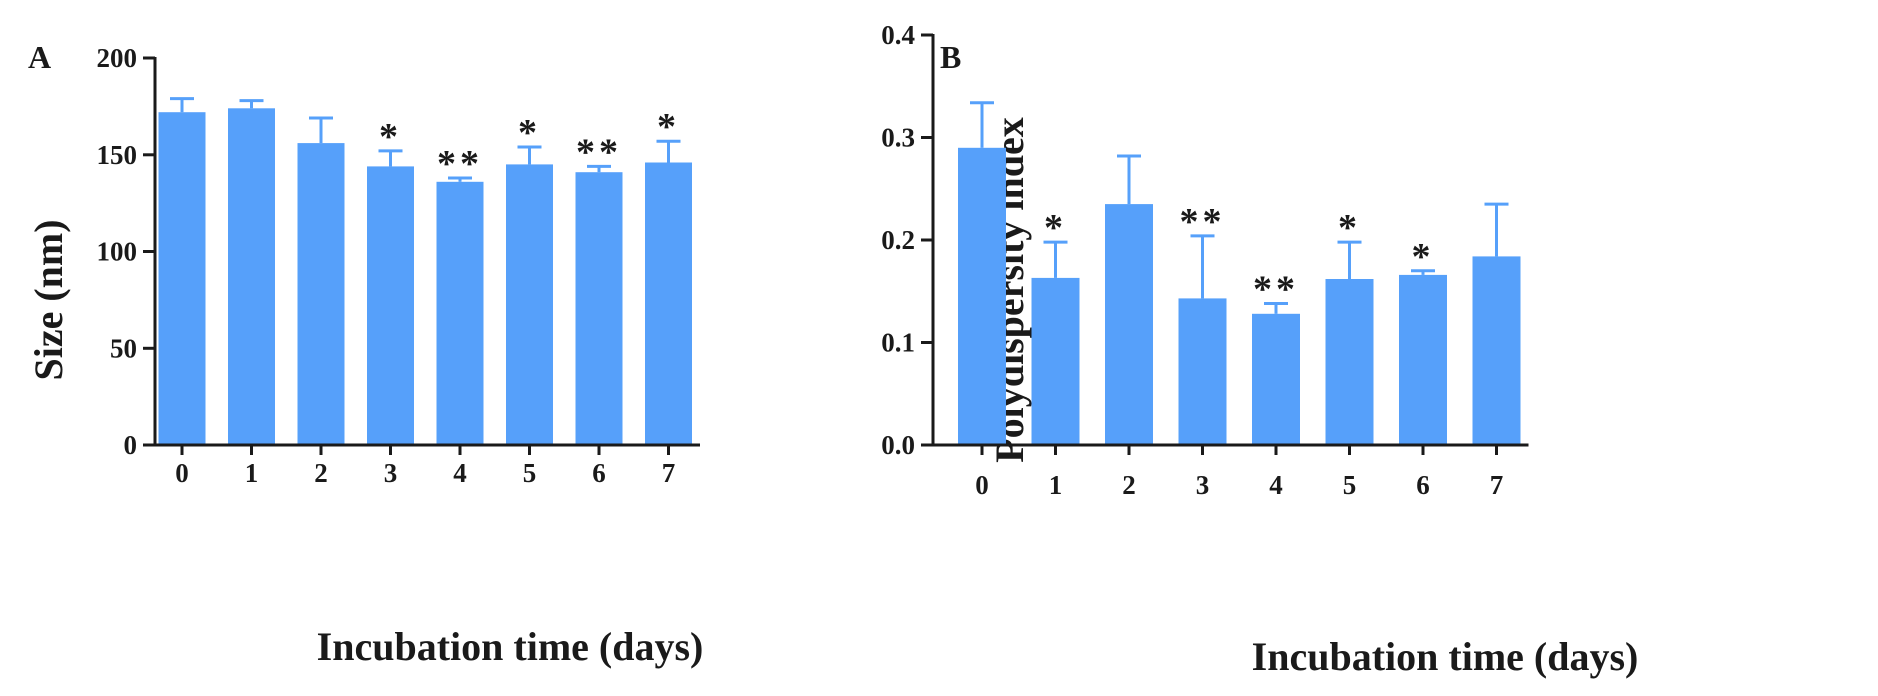 This screenshot has width=1878, height=696. Describe the element at coordinates (982, 485) in the screenshot. I see `panel-b-x-tick-label: 0` at that location.